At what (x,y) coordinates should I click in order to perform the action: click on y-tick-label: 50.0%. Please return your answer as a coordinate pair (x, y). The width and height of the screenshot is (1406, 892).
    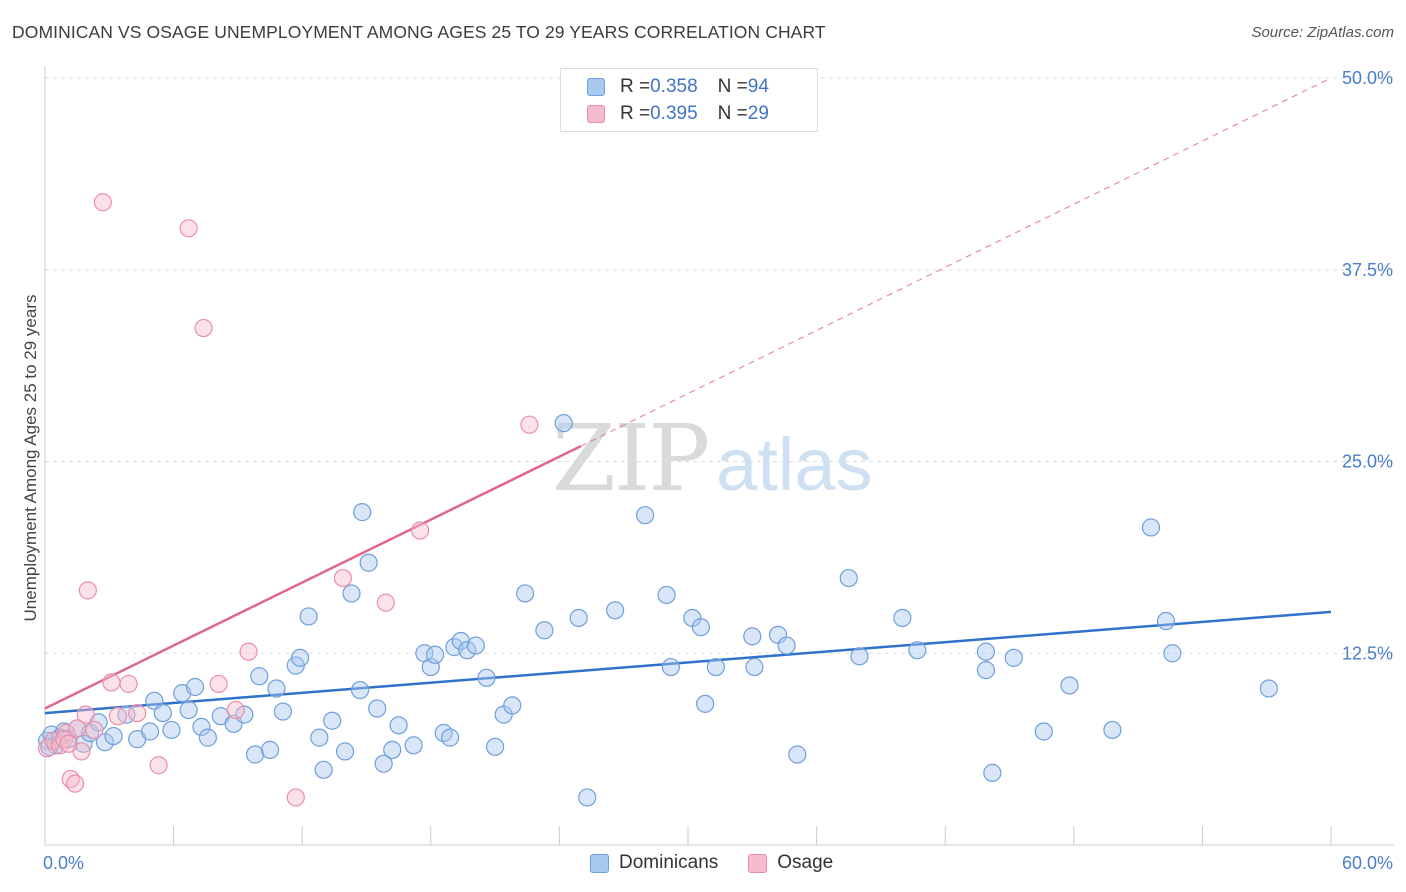
    Looking at the image, I should click on (1367, 78).